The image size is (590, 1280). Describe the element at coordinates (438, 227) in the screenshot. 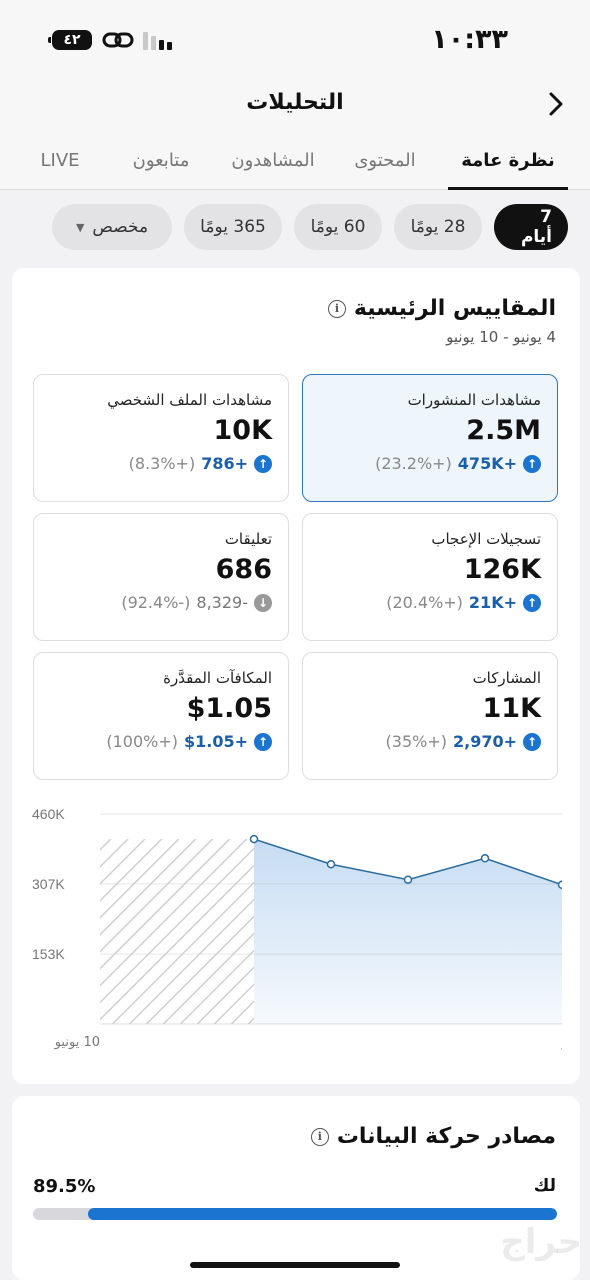

I see `filter-28-days: 28 يومًا` at that location.